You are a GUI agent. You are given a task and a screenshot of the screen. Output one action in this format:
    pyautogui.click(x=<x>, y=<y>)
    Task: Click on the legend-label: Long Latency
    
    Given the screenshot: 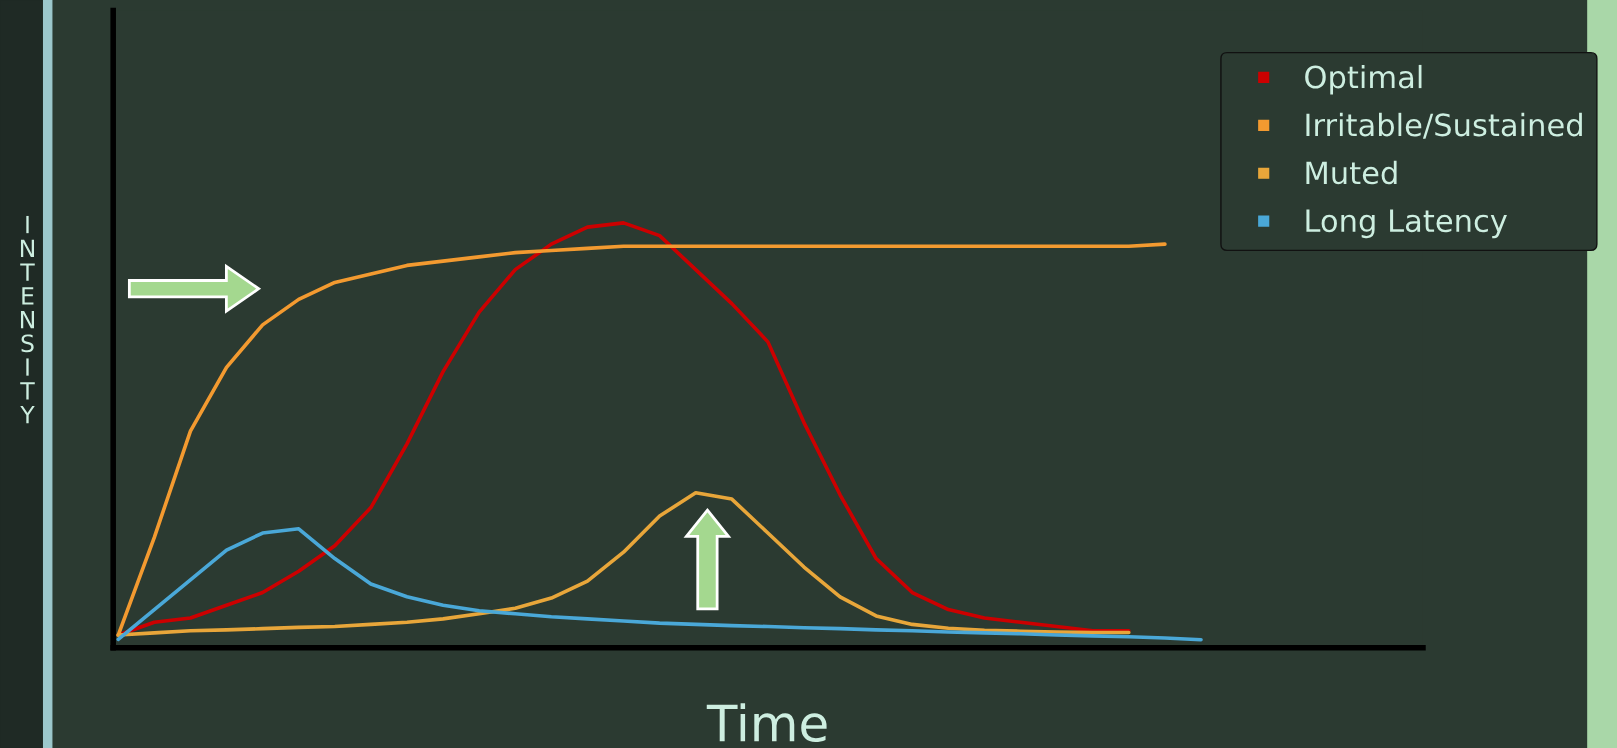 What is the action you would take?
    pyautogui.click(x=1406, y=224)
    